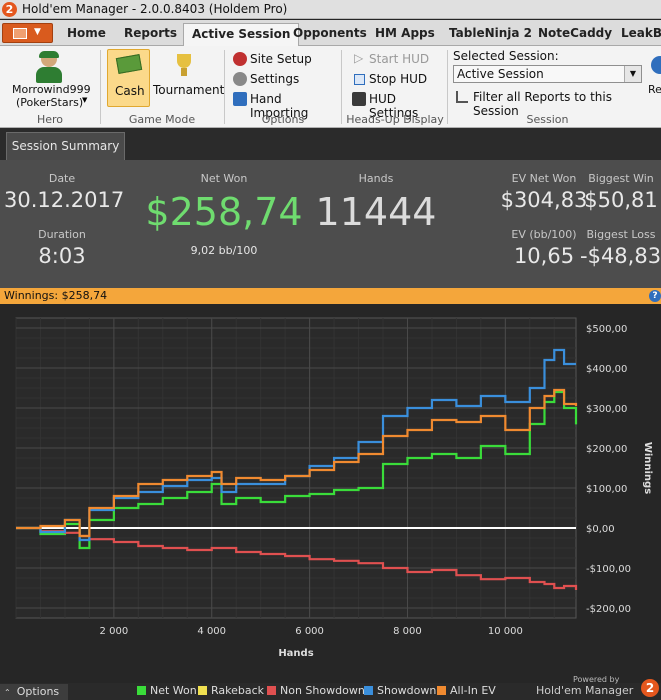 This screenshot has height=700, width=661. I want to click on x-tick-label: 4 000, so click(211, 631).